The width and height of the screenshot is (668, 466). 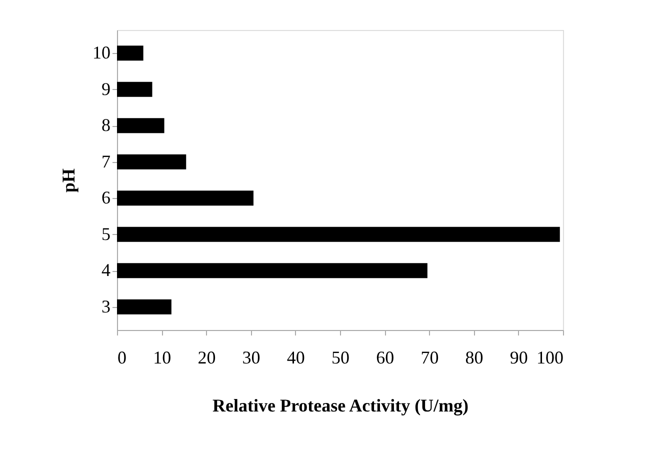 What do you see at coordinates (106, 234) in the screenshot?
I see `y-tick-label: 5` at bounding box center [106, 234].